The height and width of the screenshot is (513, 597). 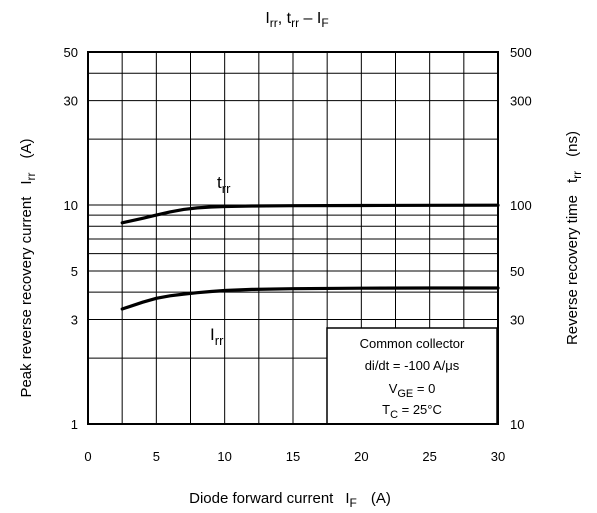 I want to click on y-left-tick-label: 3, so click(x=74, y=320).